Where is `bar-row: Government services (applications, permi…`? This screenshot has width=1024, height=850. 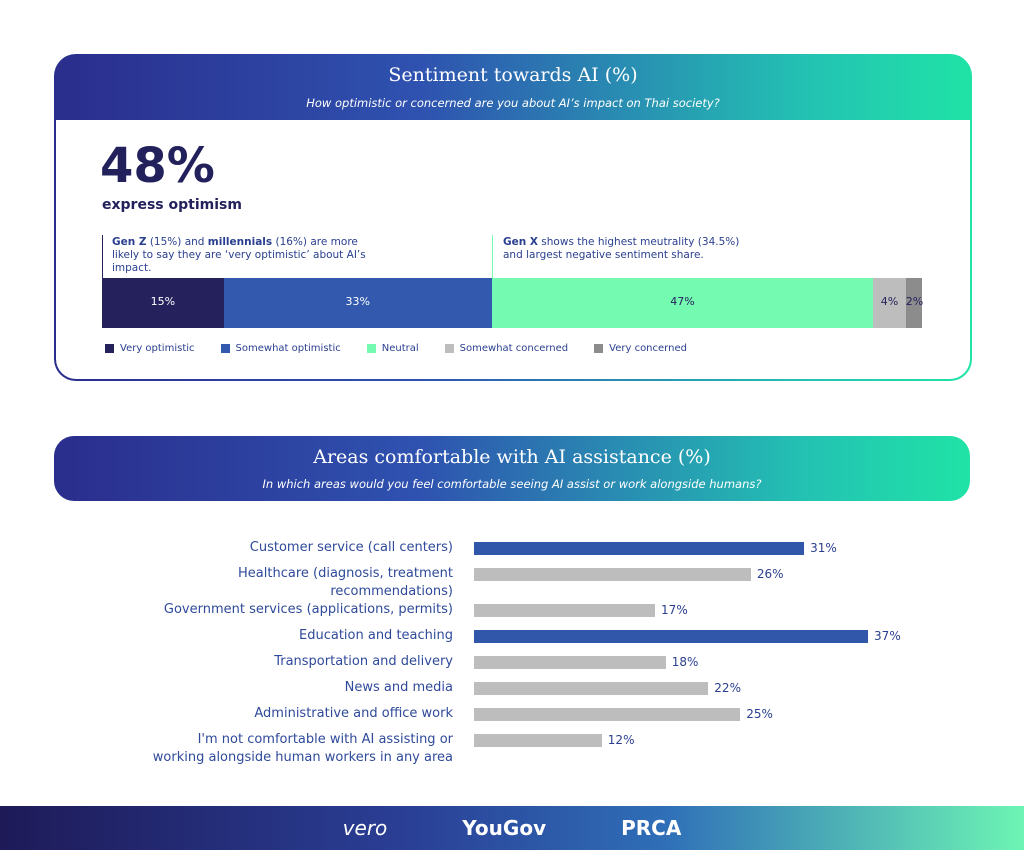
bar-row: Government services (applications, permi… is located at coordinates (512, 614).